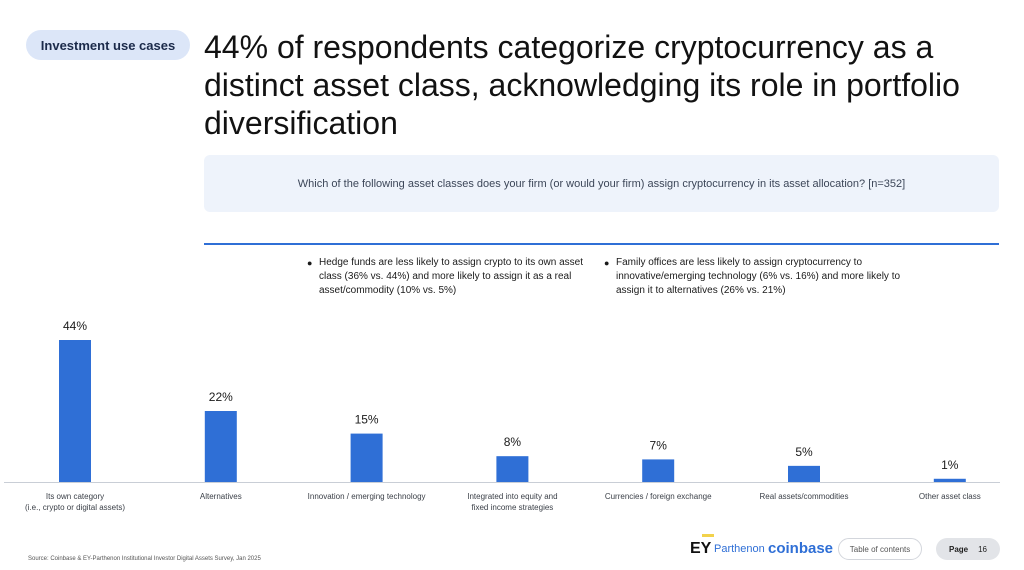  What do you see at coordinates (75, 496) in the screenshot?
I see `category-label: Its own category` at bounding box center [75, 496].